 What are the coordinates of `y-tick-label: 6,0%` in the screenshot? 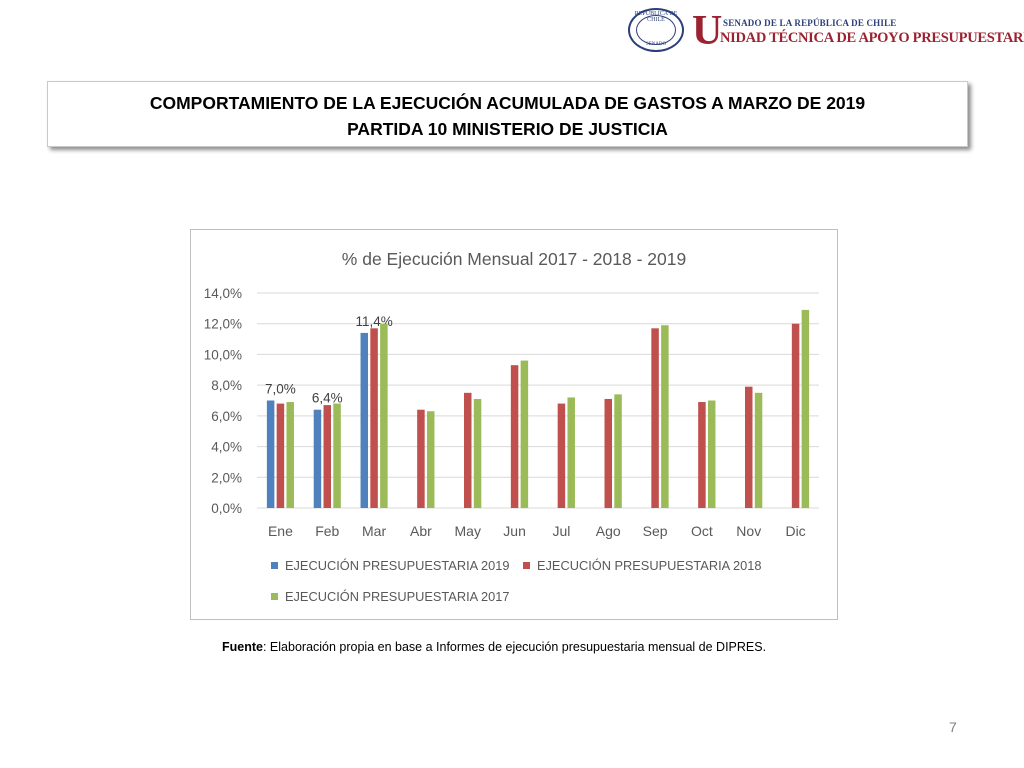 It's located at (226, 416).